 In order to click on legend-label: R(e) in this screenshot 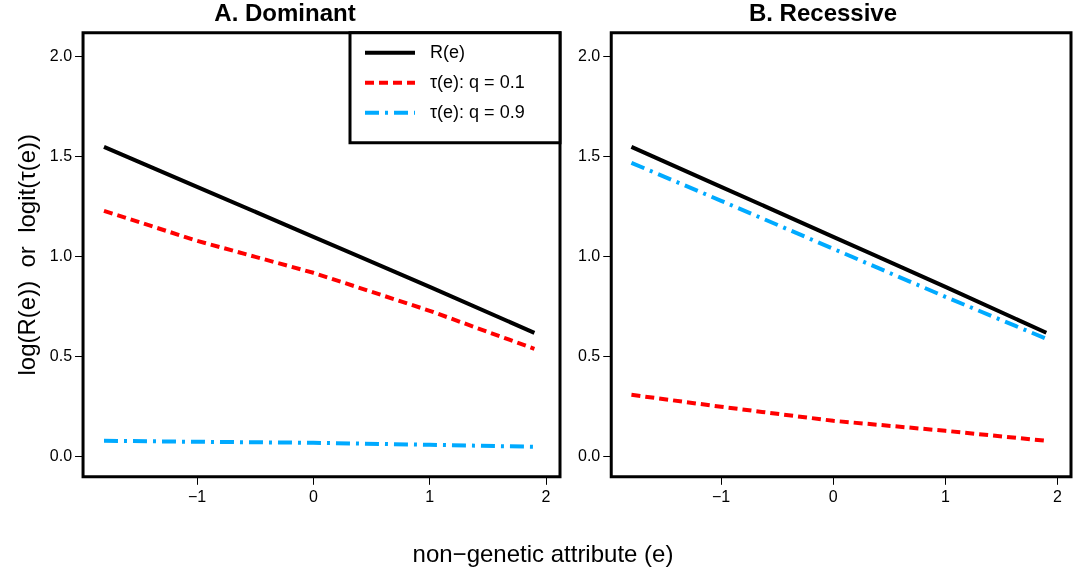, I will do `click(447, 51)`.